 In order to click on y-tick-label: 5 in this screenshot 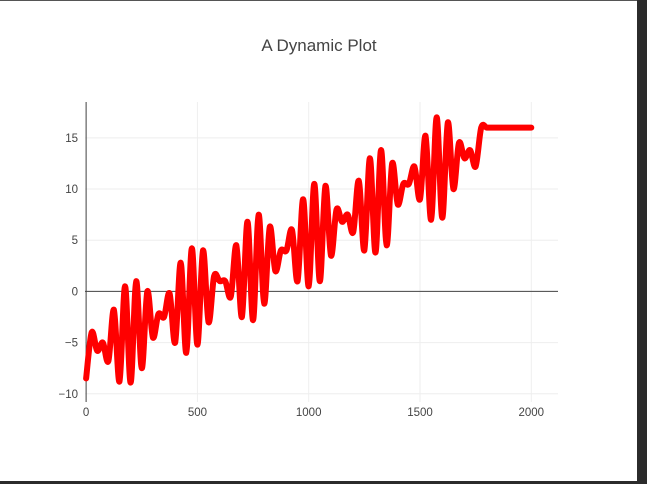, I will do `click(75, 241)`.